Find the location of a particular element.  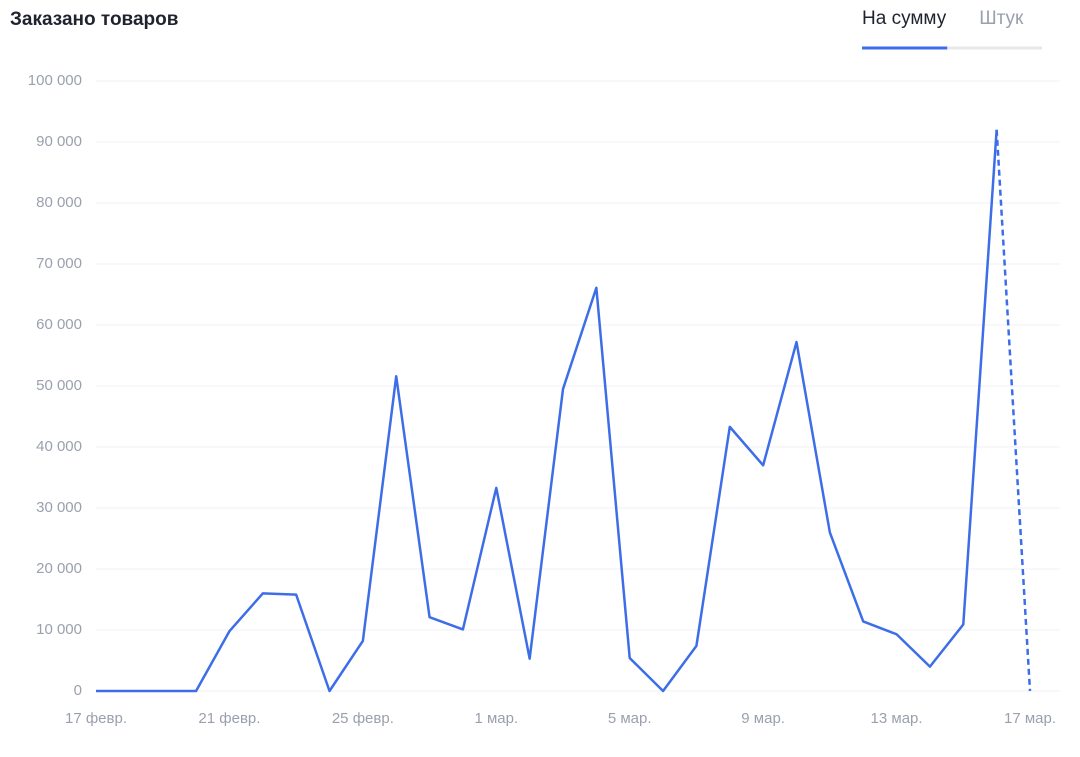

line-dashed is located at coordinates (1013, 410).